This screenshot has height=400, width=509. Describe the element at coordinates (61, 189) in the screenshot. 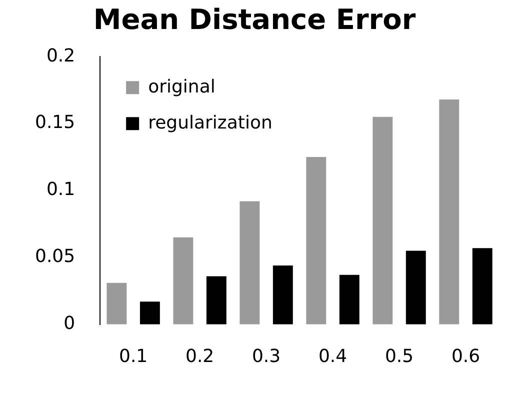

I see `y-tick-label: 0.1` at that location.